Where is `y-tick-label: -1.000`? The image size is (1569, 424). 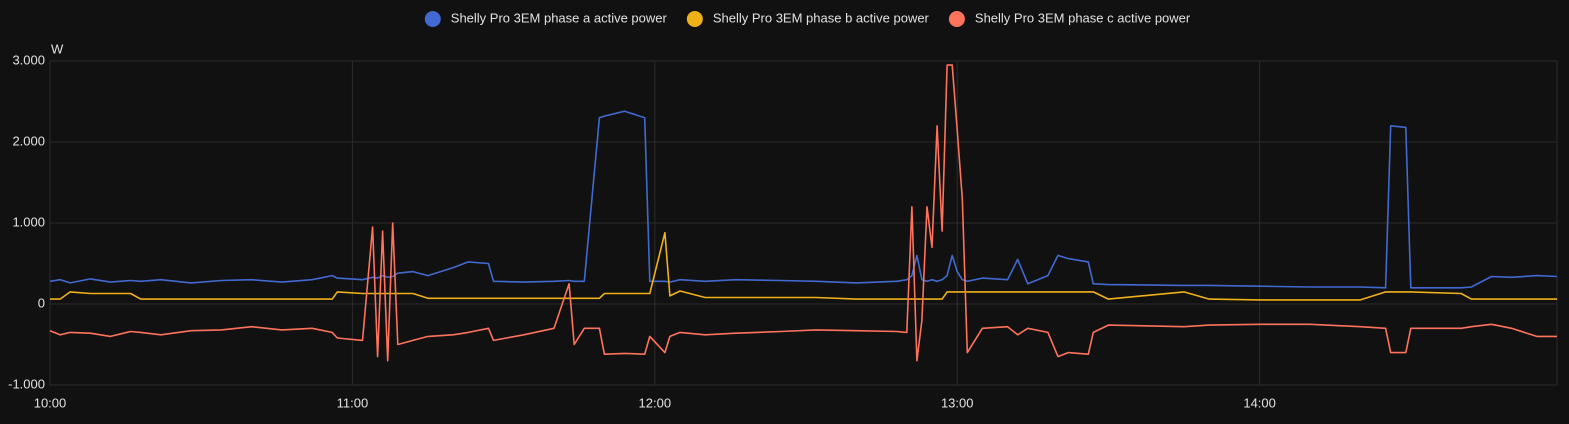 y-tick-label: -1.000 is located at coordinates (26, 383).